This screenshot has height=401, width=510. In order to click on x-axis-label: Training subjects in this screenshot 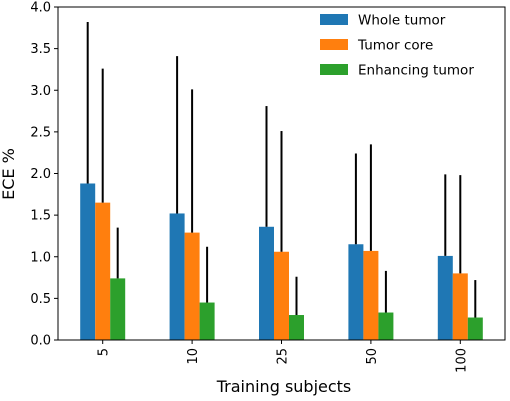, I will do `click(284, 386)`.